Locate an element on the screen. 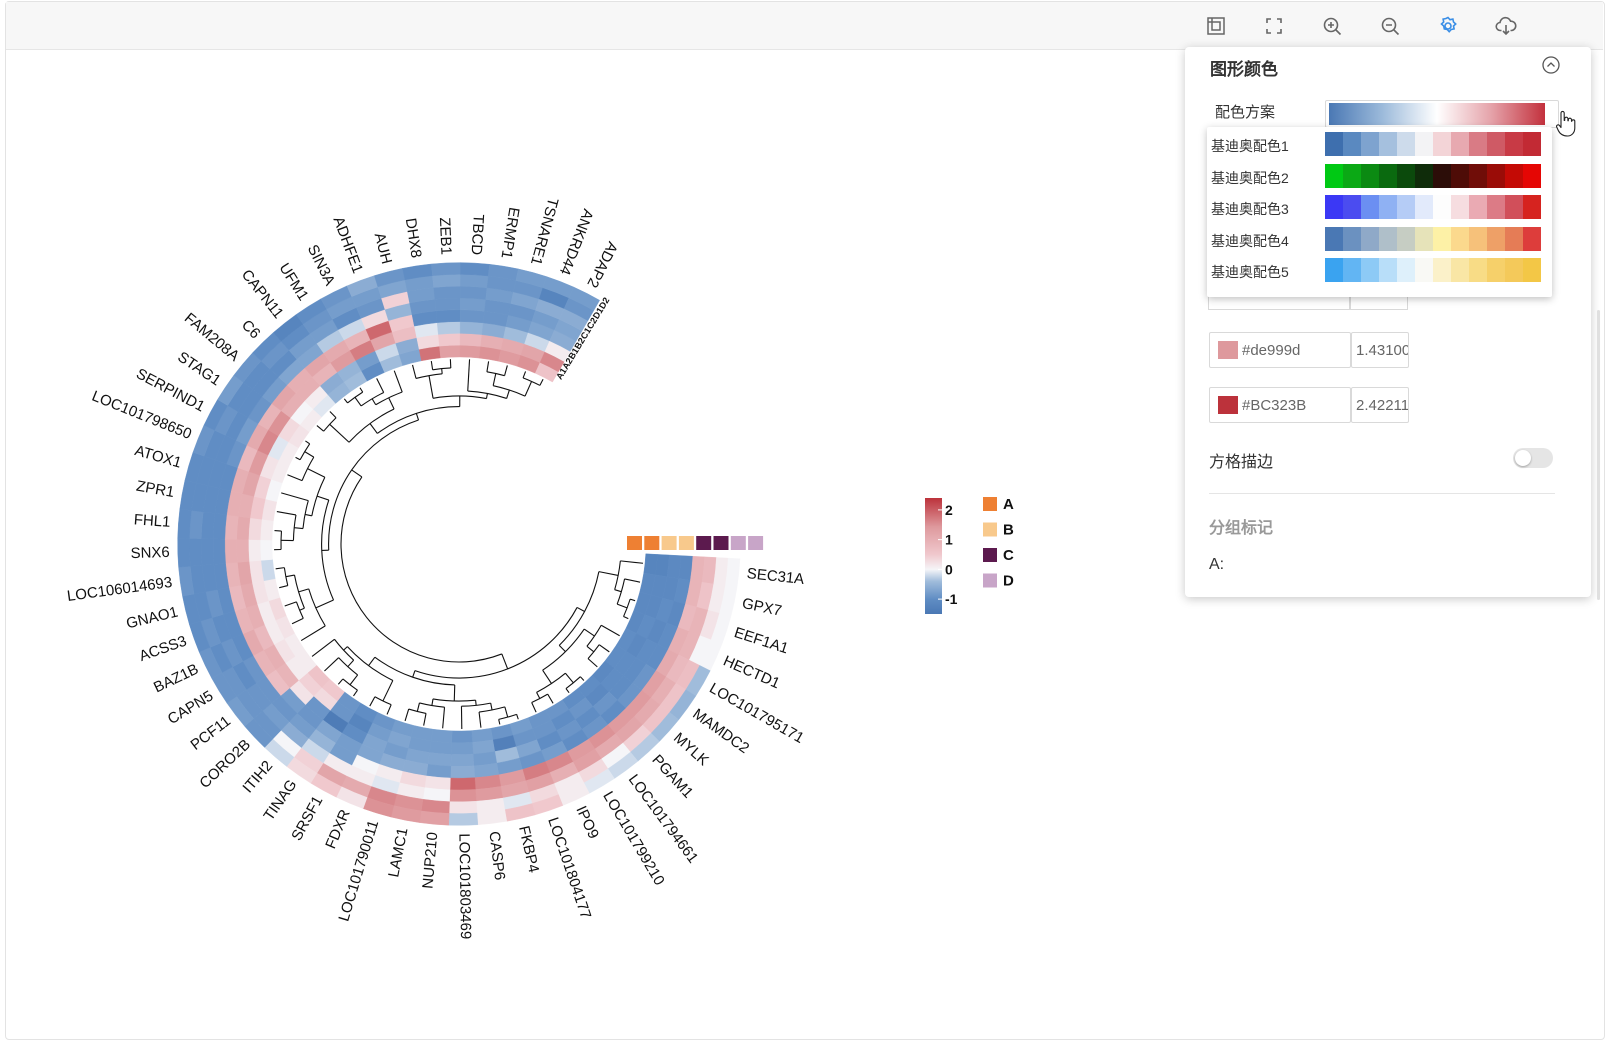  download-icon is located at coordinates (1506, 26).